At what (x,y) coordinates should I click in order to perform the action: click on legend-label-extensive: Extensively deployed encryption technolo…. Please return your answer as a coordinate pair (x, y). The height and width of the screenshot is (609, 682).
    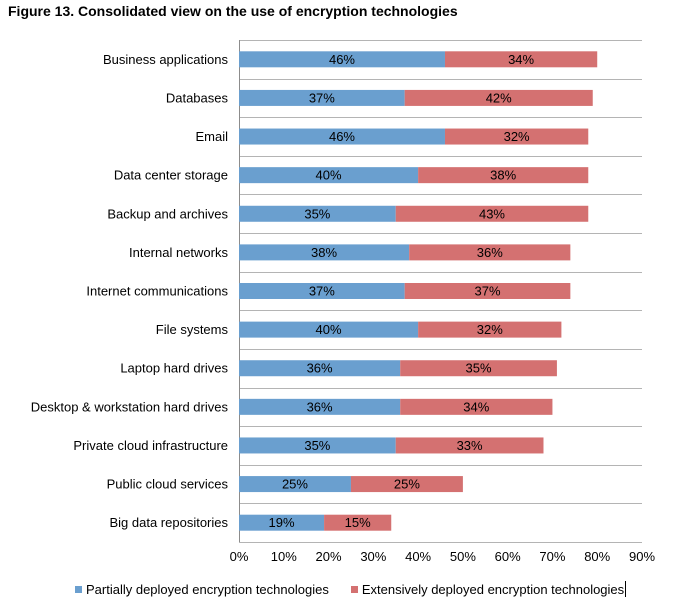
    Looking at the image, I should click on (493, 589).